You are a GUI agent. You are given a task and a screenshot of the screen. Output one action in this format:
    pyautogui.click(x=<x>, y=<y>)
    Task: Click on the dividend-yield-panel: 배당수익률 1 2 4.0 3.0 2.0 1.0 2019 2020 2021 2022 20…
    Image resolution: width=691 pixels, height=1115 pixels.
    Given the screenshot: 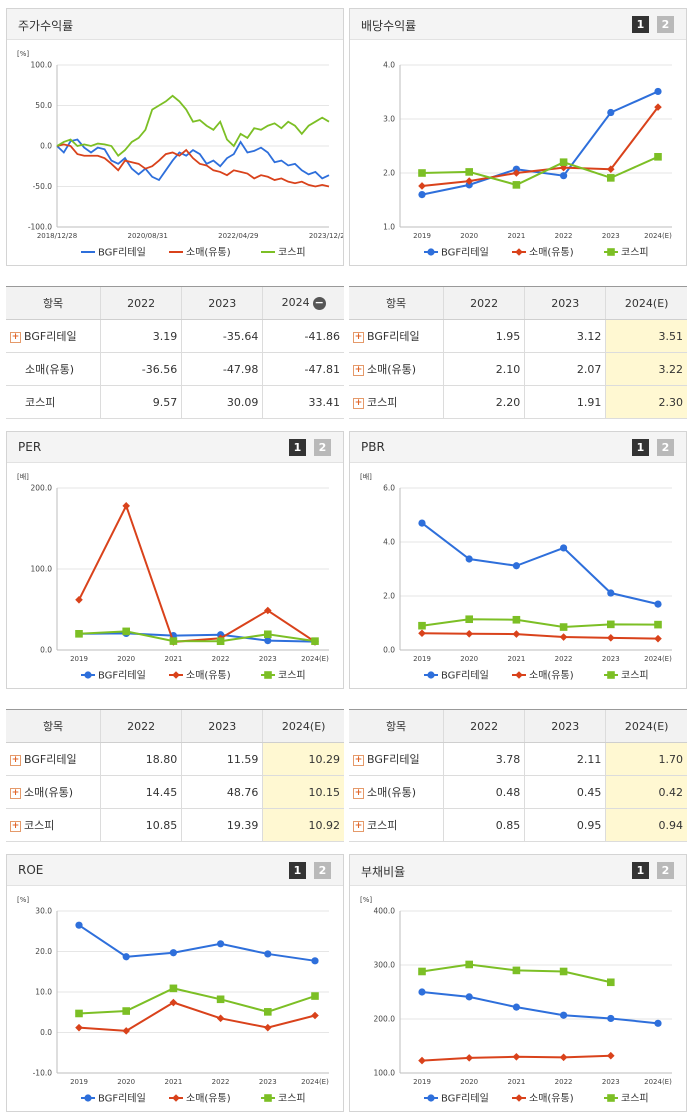 What is the action you would take?
    pyautogui.click(x=518, y=137)
    